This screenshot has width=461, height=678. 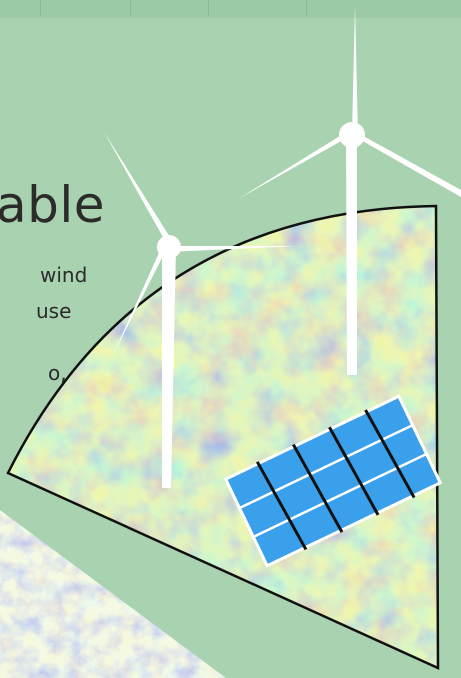 I want to click on poster-title: able, so click(x=53, y=205).